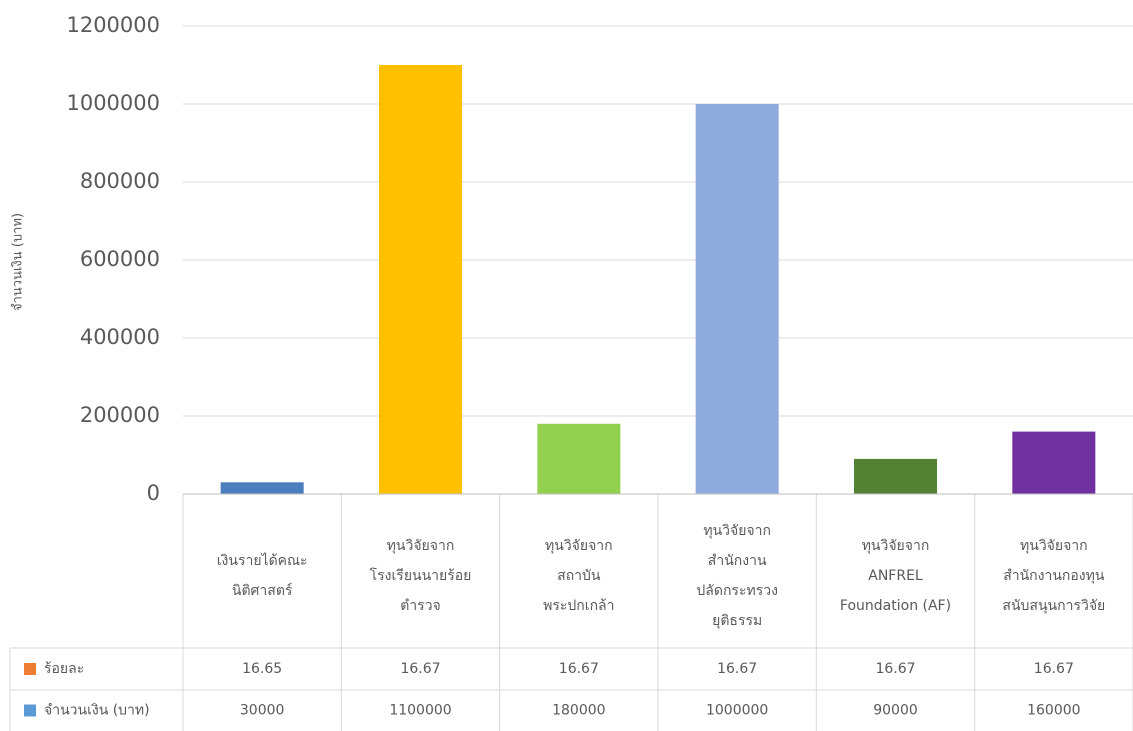 The height and width of the screenshot is (731, 1133). Describe the element at coordinates (120, 259) in the screenshot. I see `y-tick-label: 600000` at that location.